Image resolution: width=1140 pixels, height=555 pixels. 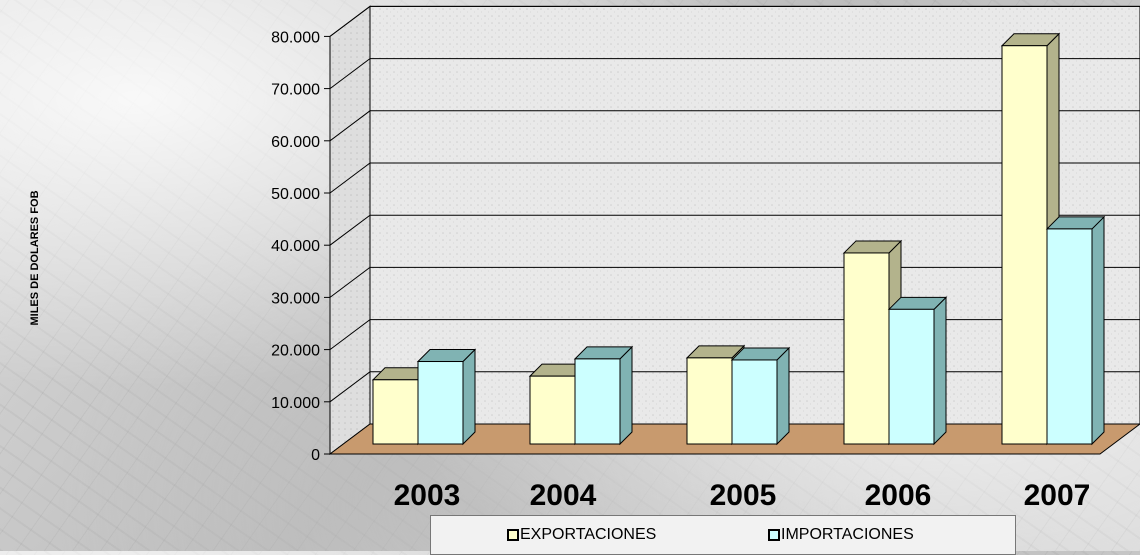 What do you see at coordinates (847, 534) in the screenshot?
I see `legend-label-importaciones: IMPORTACIONES` at bounding box center [847, 534].